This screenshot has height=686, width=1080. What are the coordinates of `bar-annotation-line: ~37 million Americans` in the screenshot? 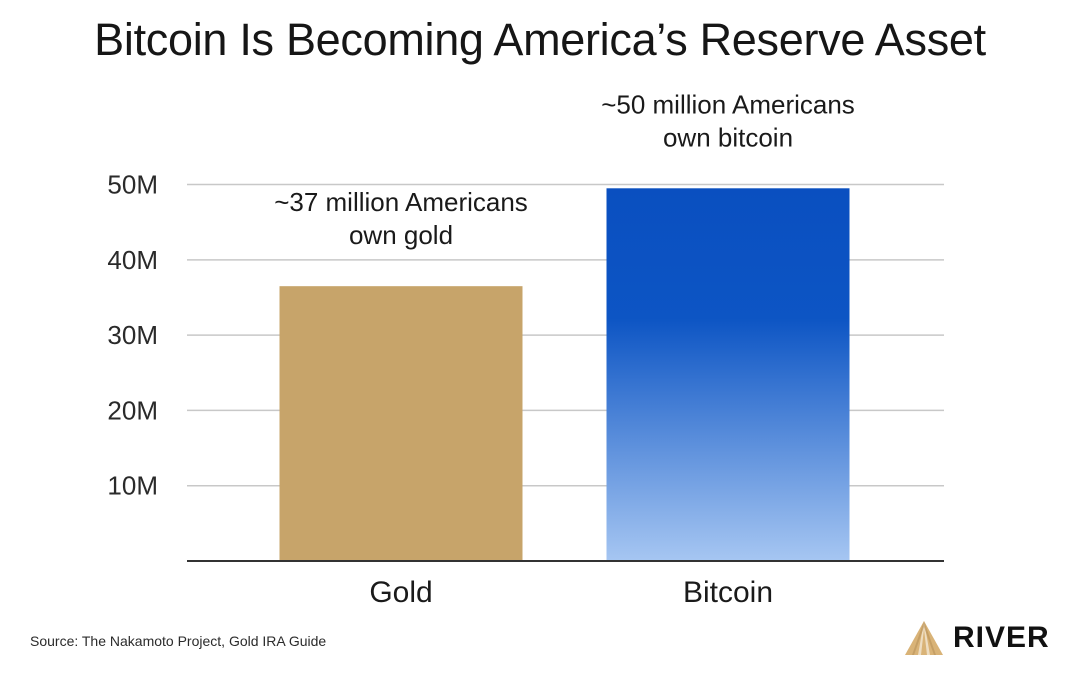 It's located at (401, 202).